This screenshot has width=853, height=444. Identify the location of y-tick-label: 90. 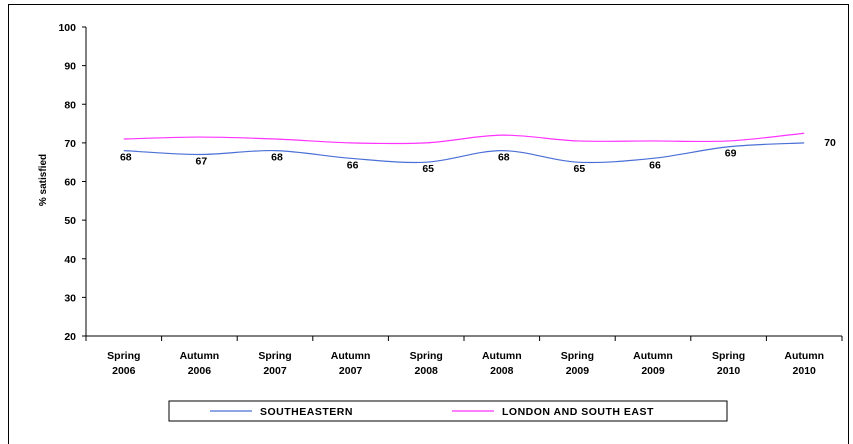
(70, 67).